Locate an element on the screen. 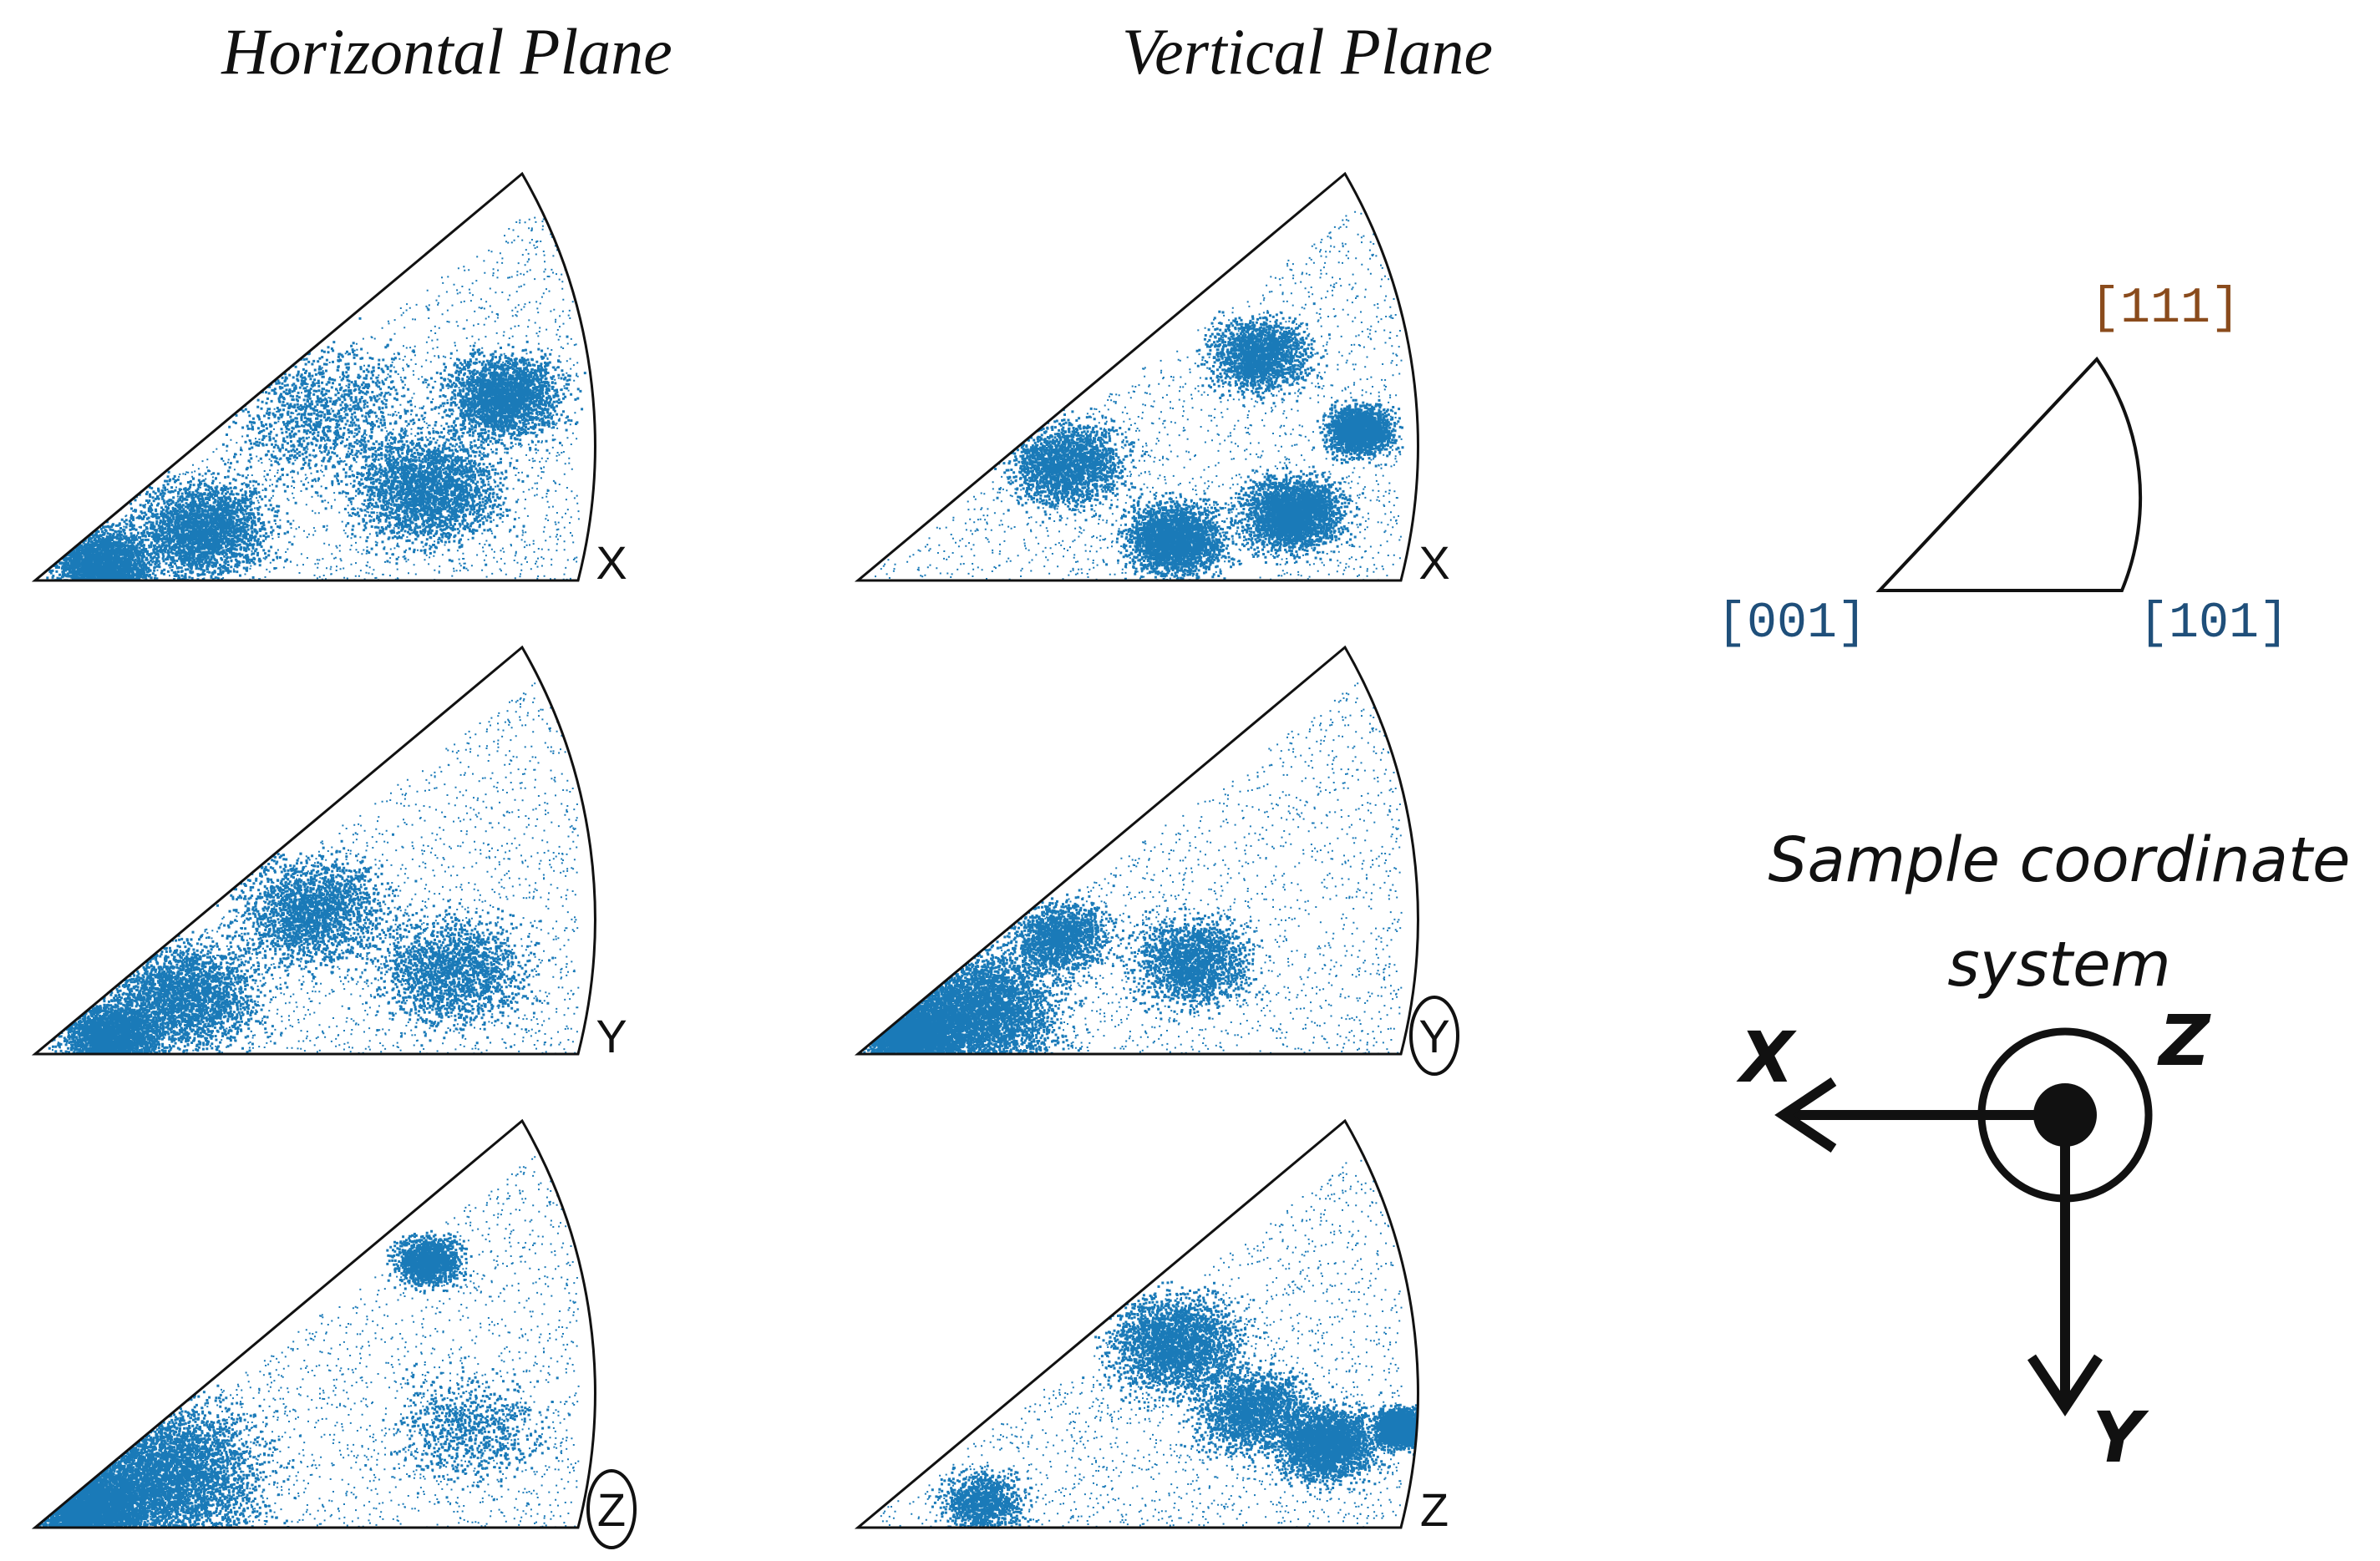 The width and height of the screenshot is (2380, 1561). ipf-axis-label-v-y: Y is located at coordinates (1433, 1036).